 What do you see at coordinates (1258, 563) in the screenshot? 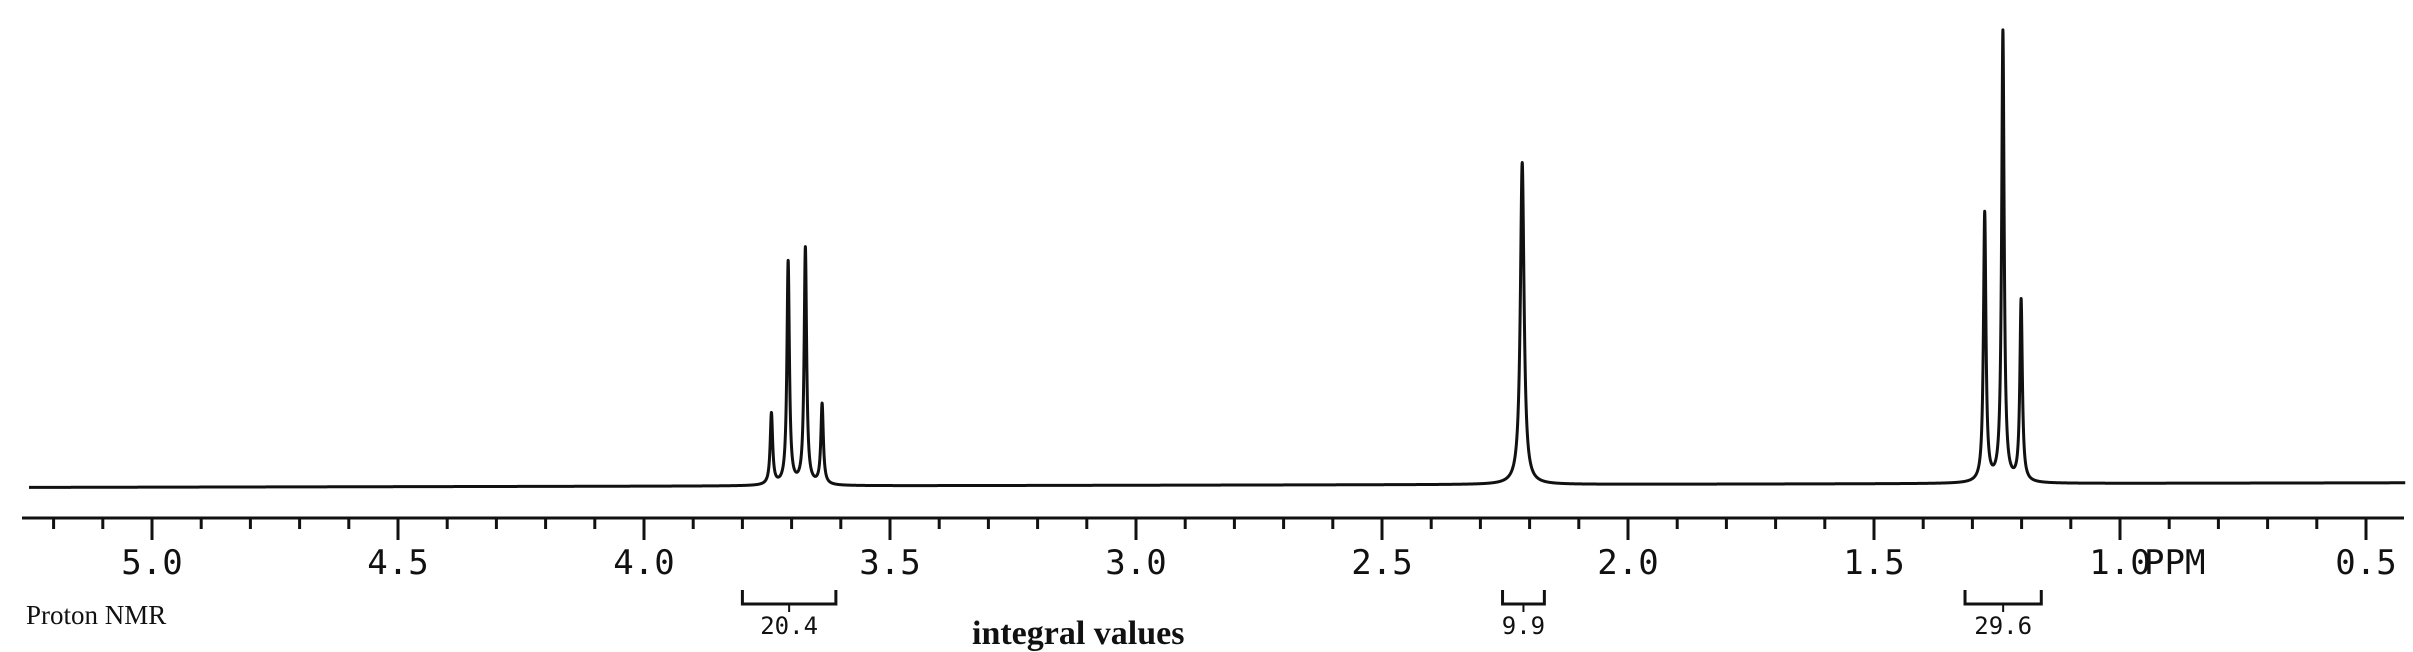
I see `x-axis-tick-labels: 5.0 4.5 4.0 3.5 3.0 2.5 2.0 1.5 1.0 0.5` at bounding box center [1258, 563].